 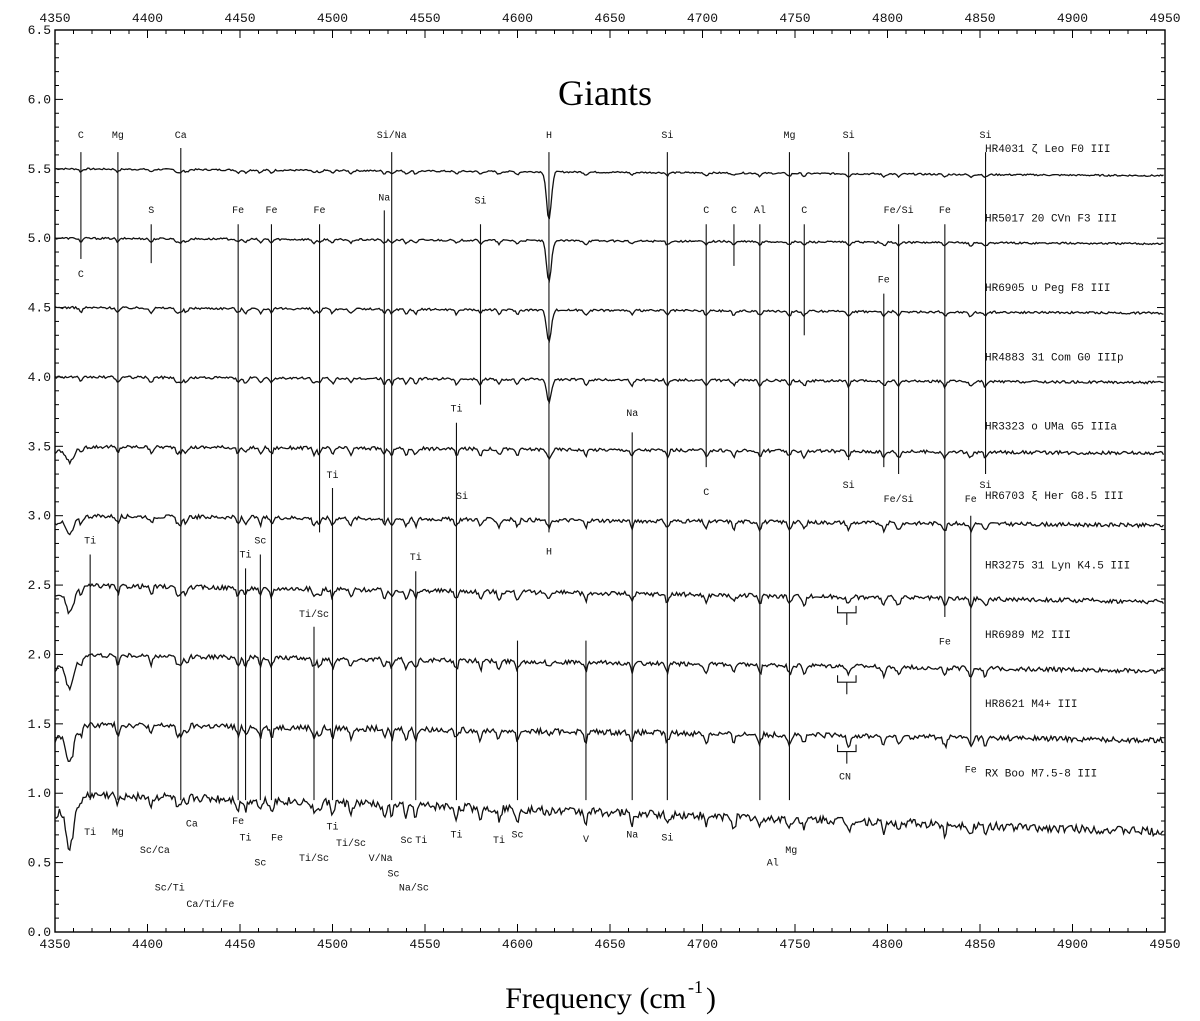 What do you see at coordinates (979, 18) in the screenshot?
I see `x-tick-label-top-10: 4850` at bounding box center [979, 18].